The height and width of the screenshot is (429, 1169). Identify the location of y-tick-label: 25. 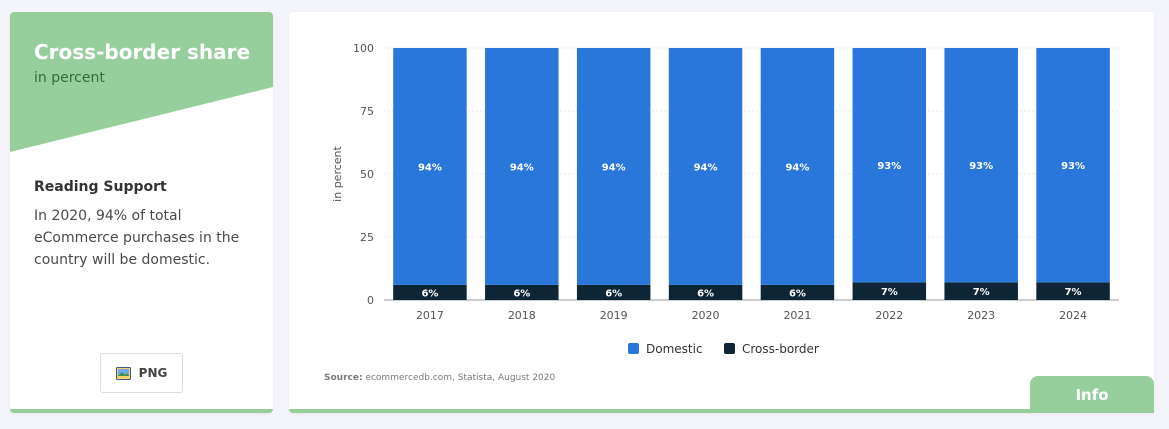
(367, 237).